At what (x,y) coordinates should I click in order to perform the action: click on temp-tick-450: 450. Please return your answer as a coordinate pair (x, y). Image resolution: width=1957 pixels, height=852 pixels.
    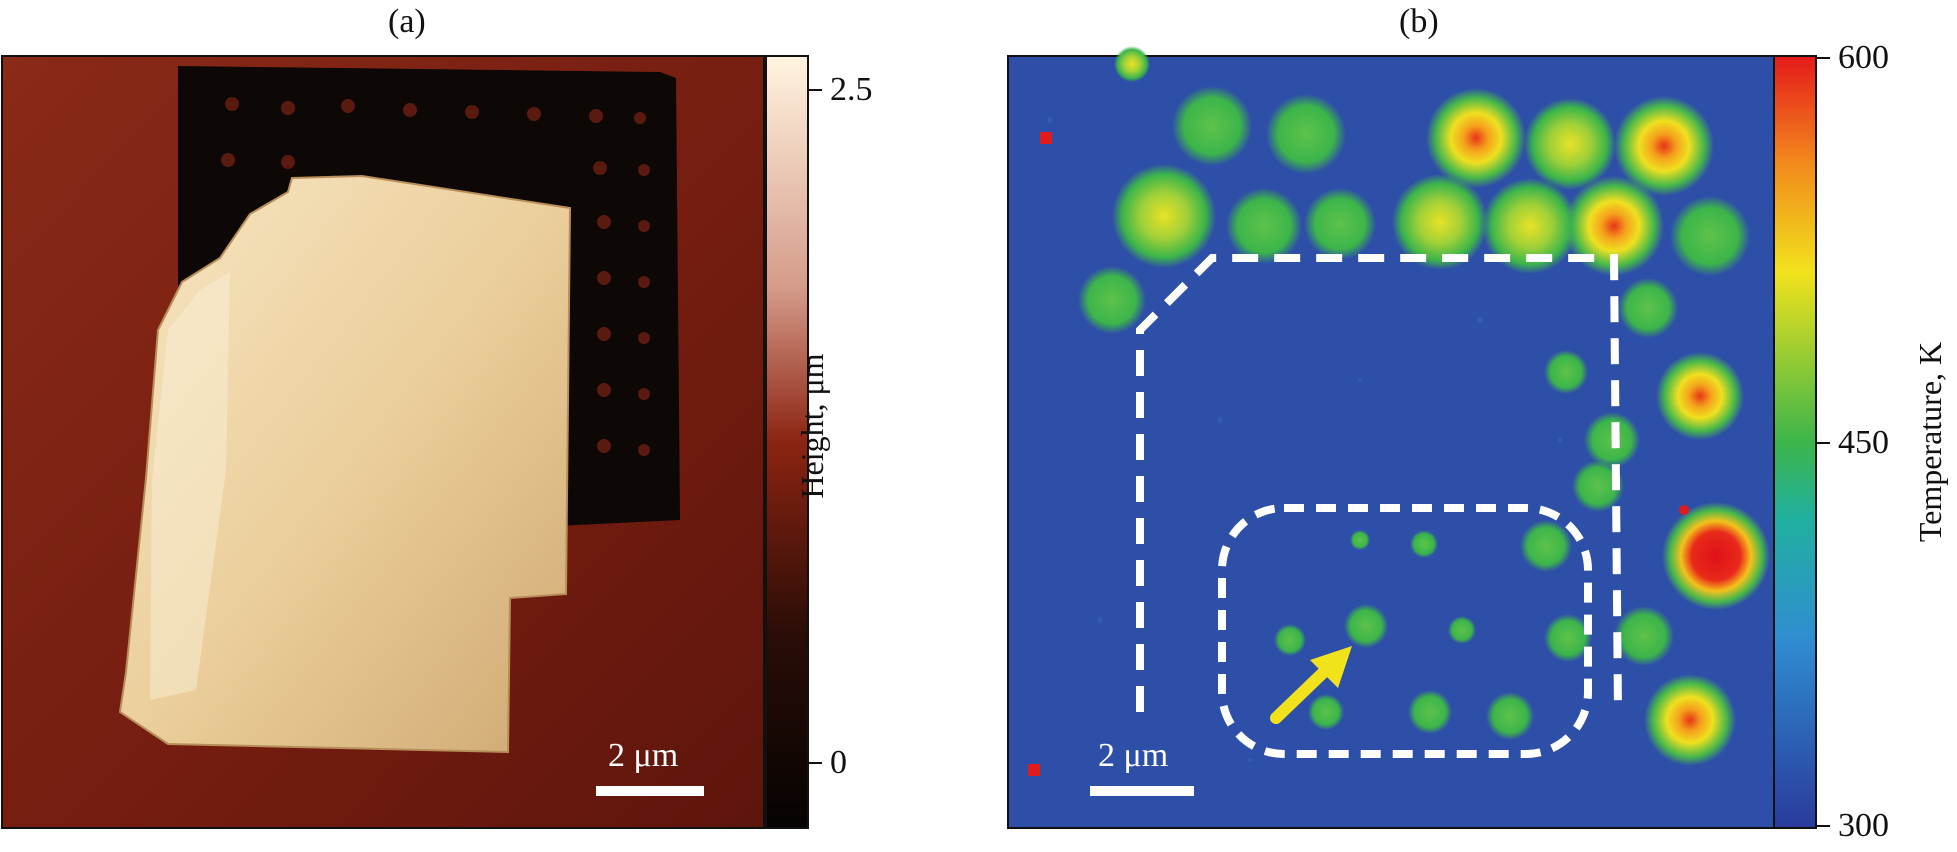
    Looking at the image, I should click on (1863, 442).